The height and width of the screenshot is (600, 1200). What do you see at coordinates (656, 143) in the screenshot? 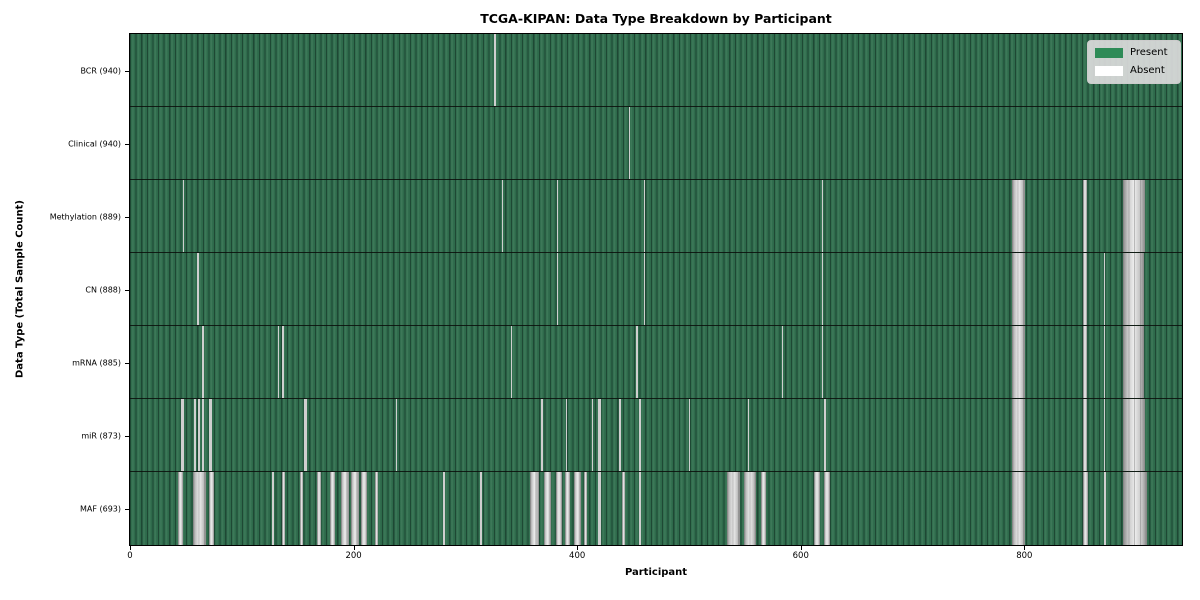
I see `heatmap-row-clinical` at bounding box center [656, 143].